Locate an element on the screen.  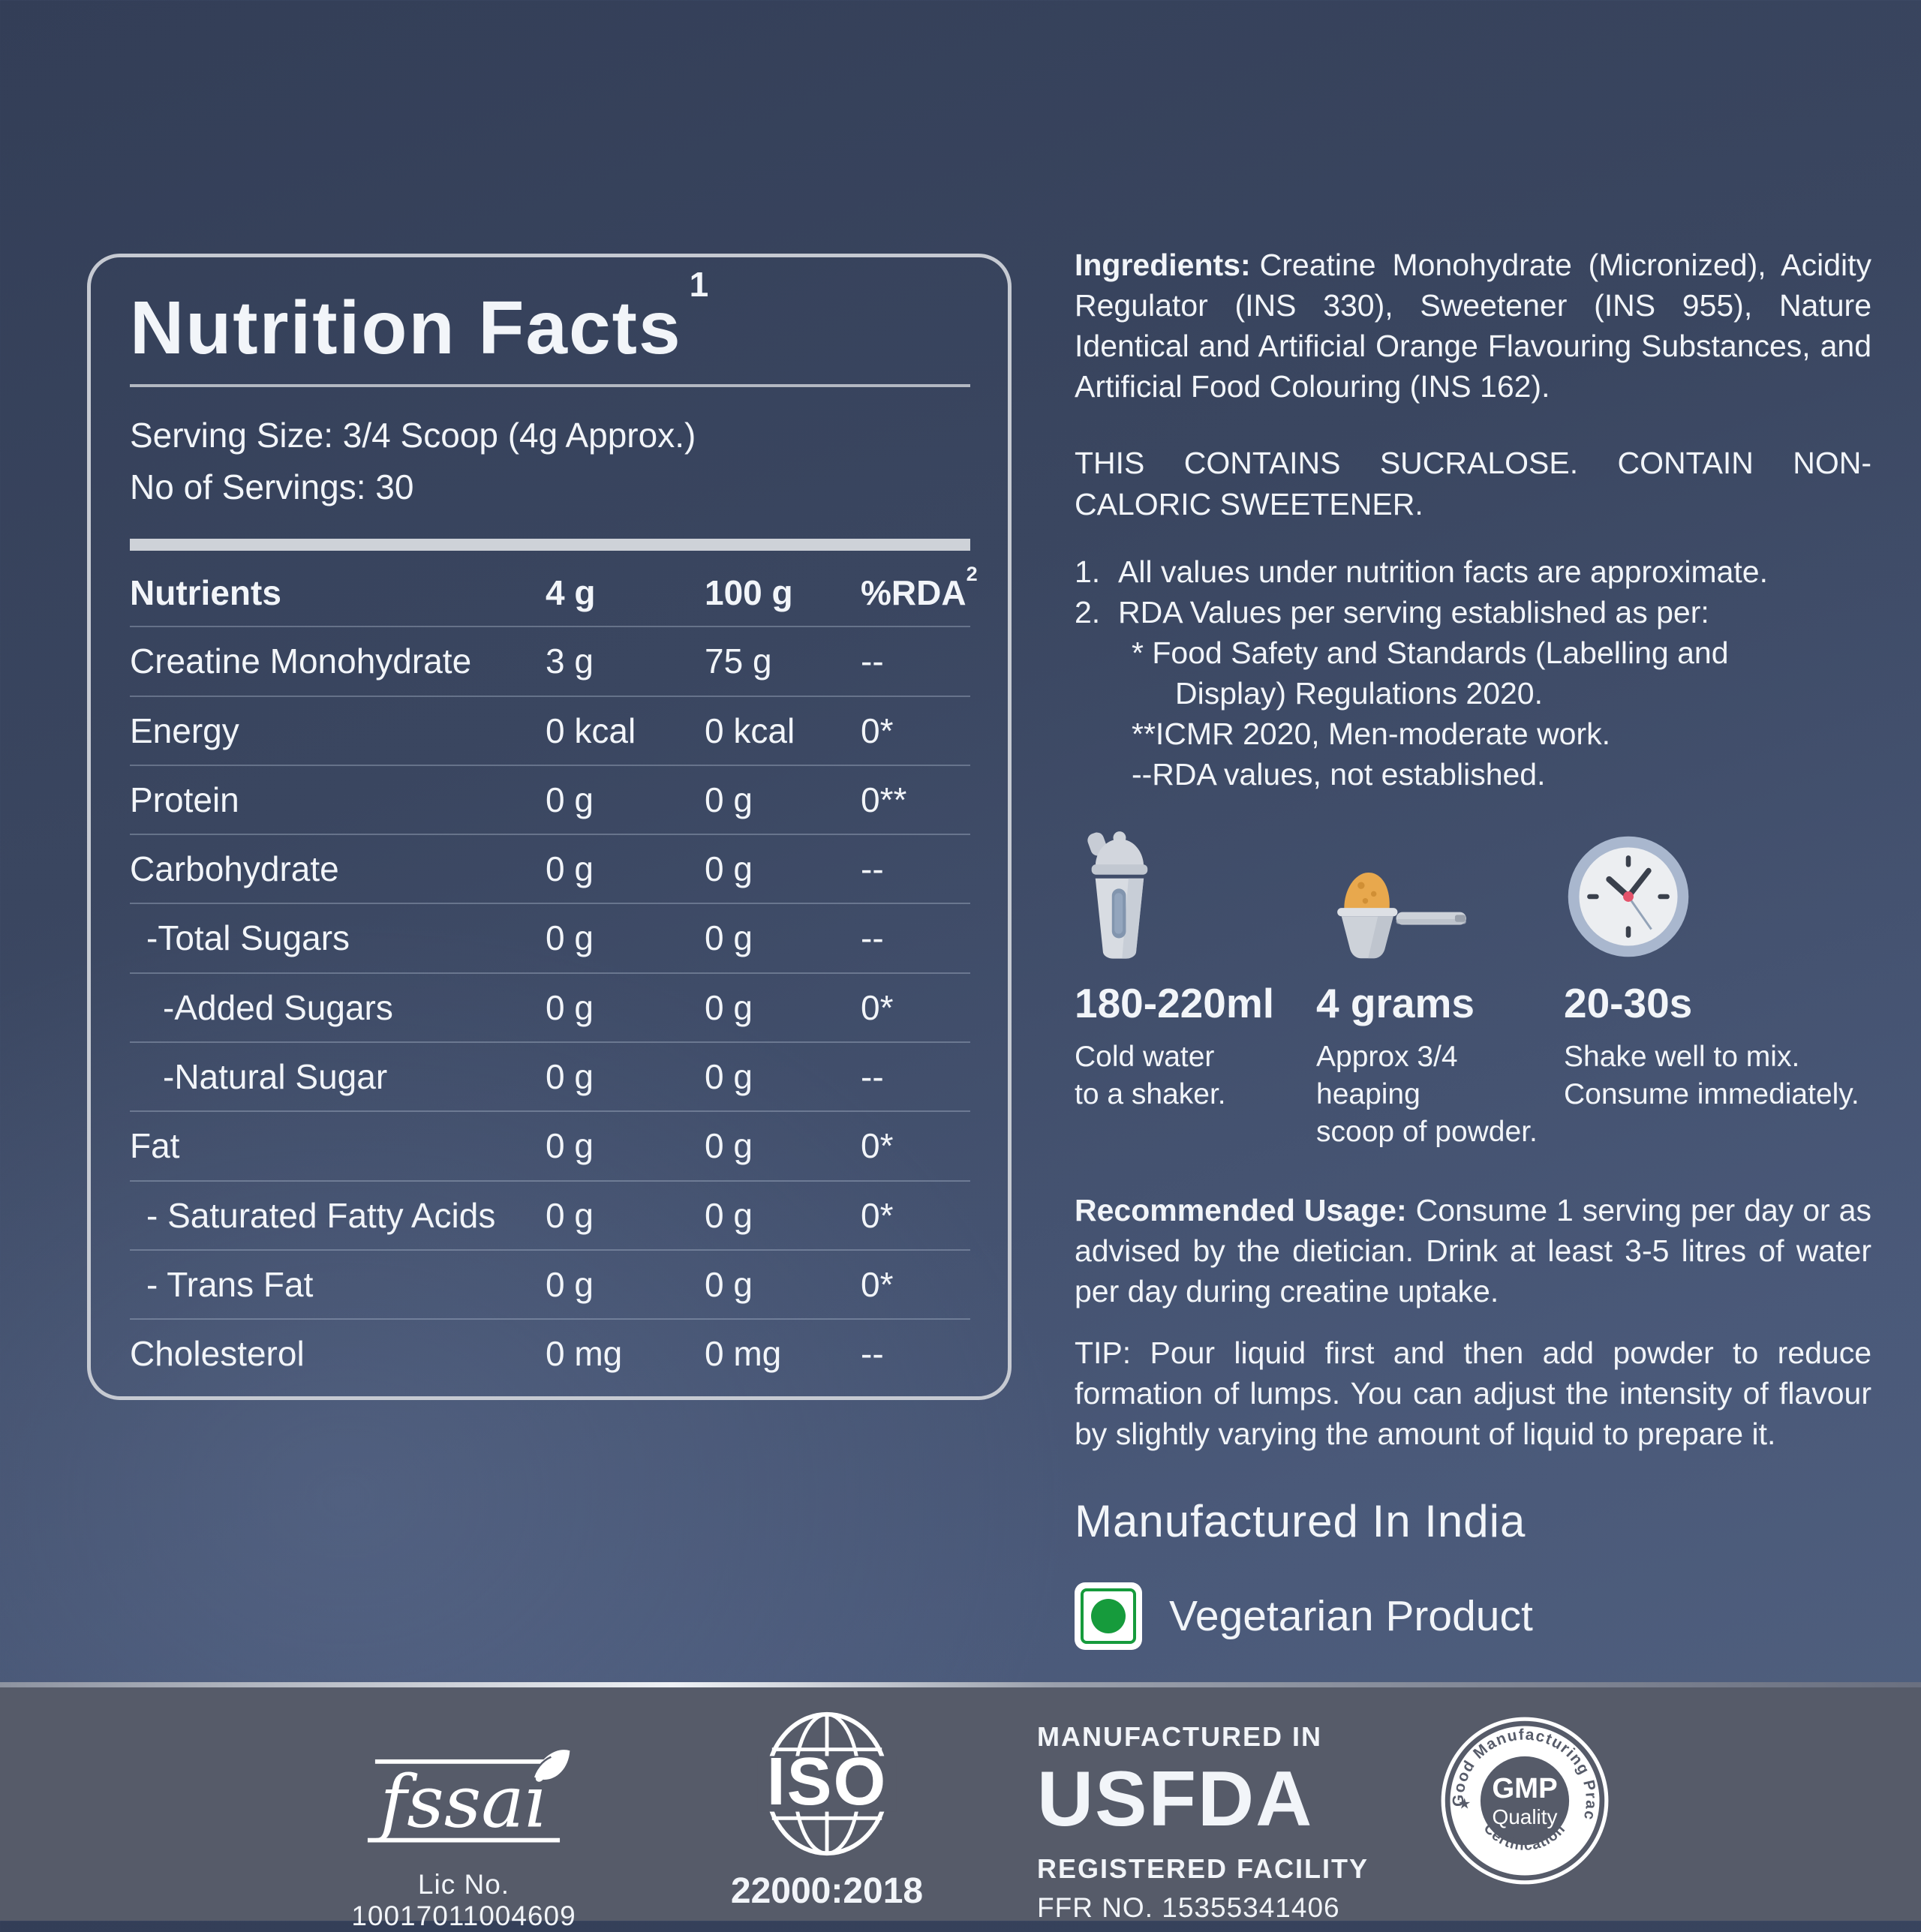
step-scoop-caption: Approx 3/4 heaping scoop of powder. is located at coordinates (1440, 1094).